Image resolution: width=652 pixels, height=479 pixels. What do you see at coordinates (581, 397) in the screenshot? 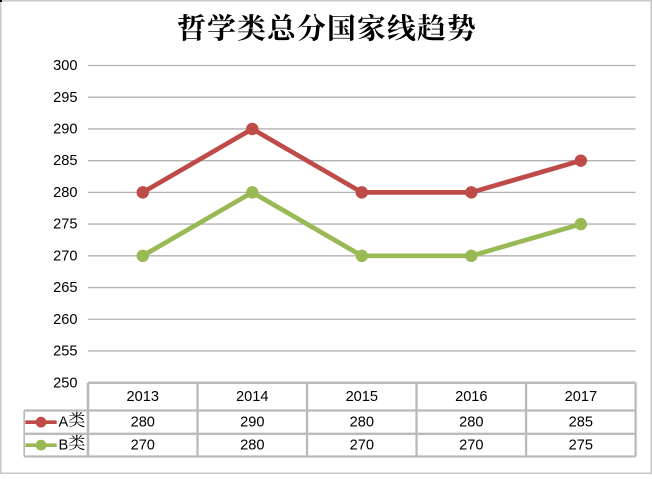
I see `svg-text: 2017` at bounding box center [581, 397].